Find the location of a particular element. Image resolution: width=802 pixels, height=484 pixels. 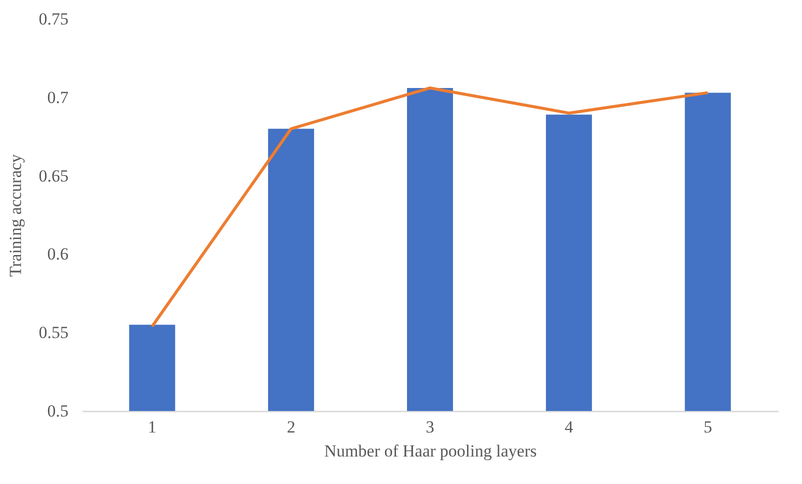

x-tick-label: 3 is located at coordinates (430, 427).